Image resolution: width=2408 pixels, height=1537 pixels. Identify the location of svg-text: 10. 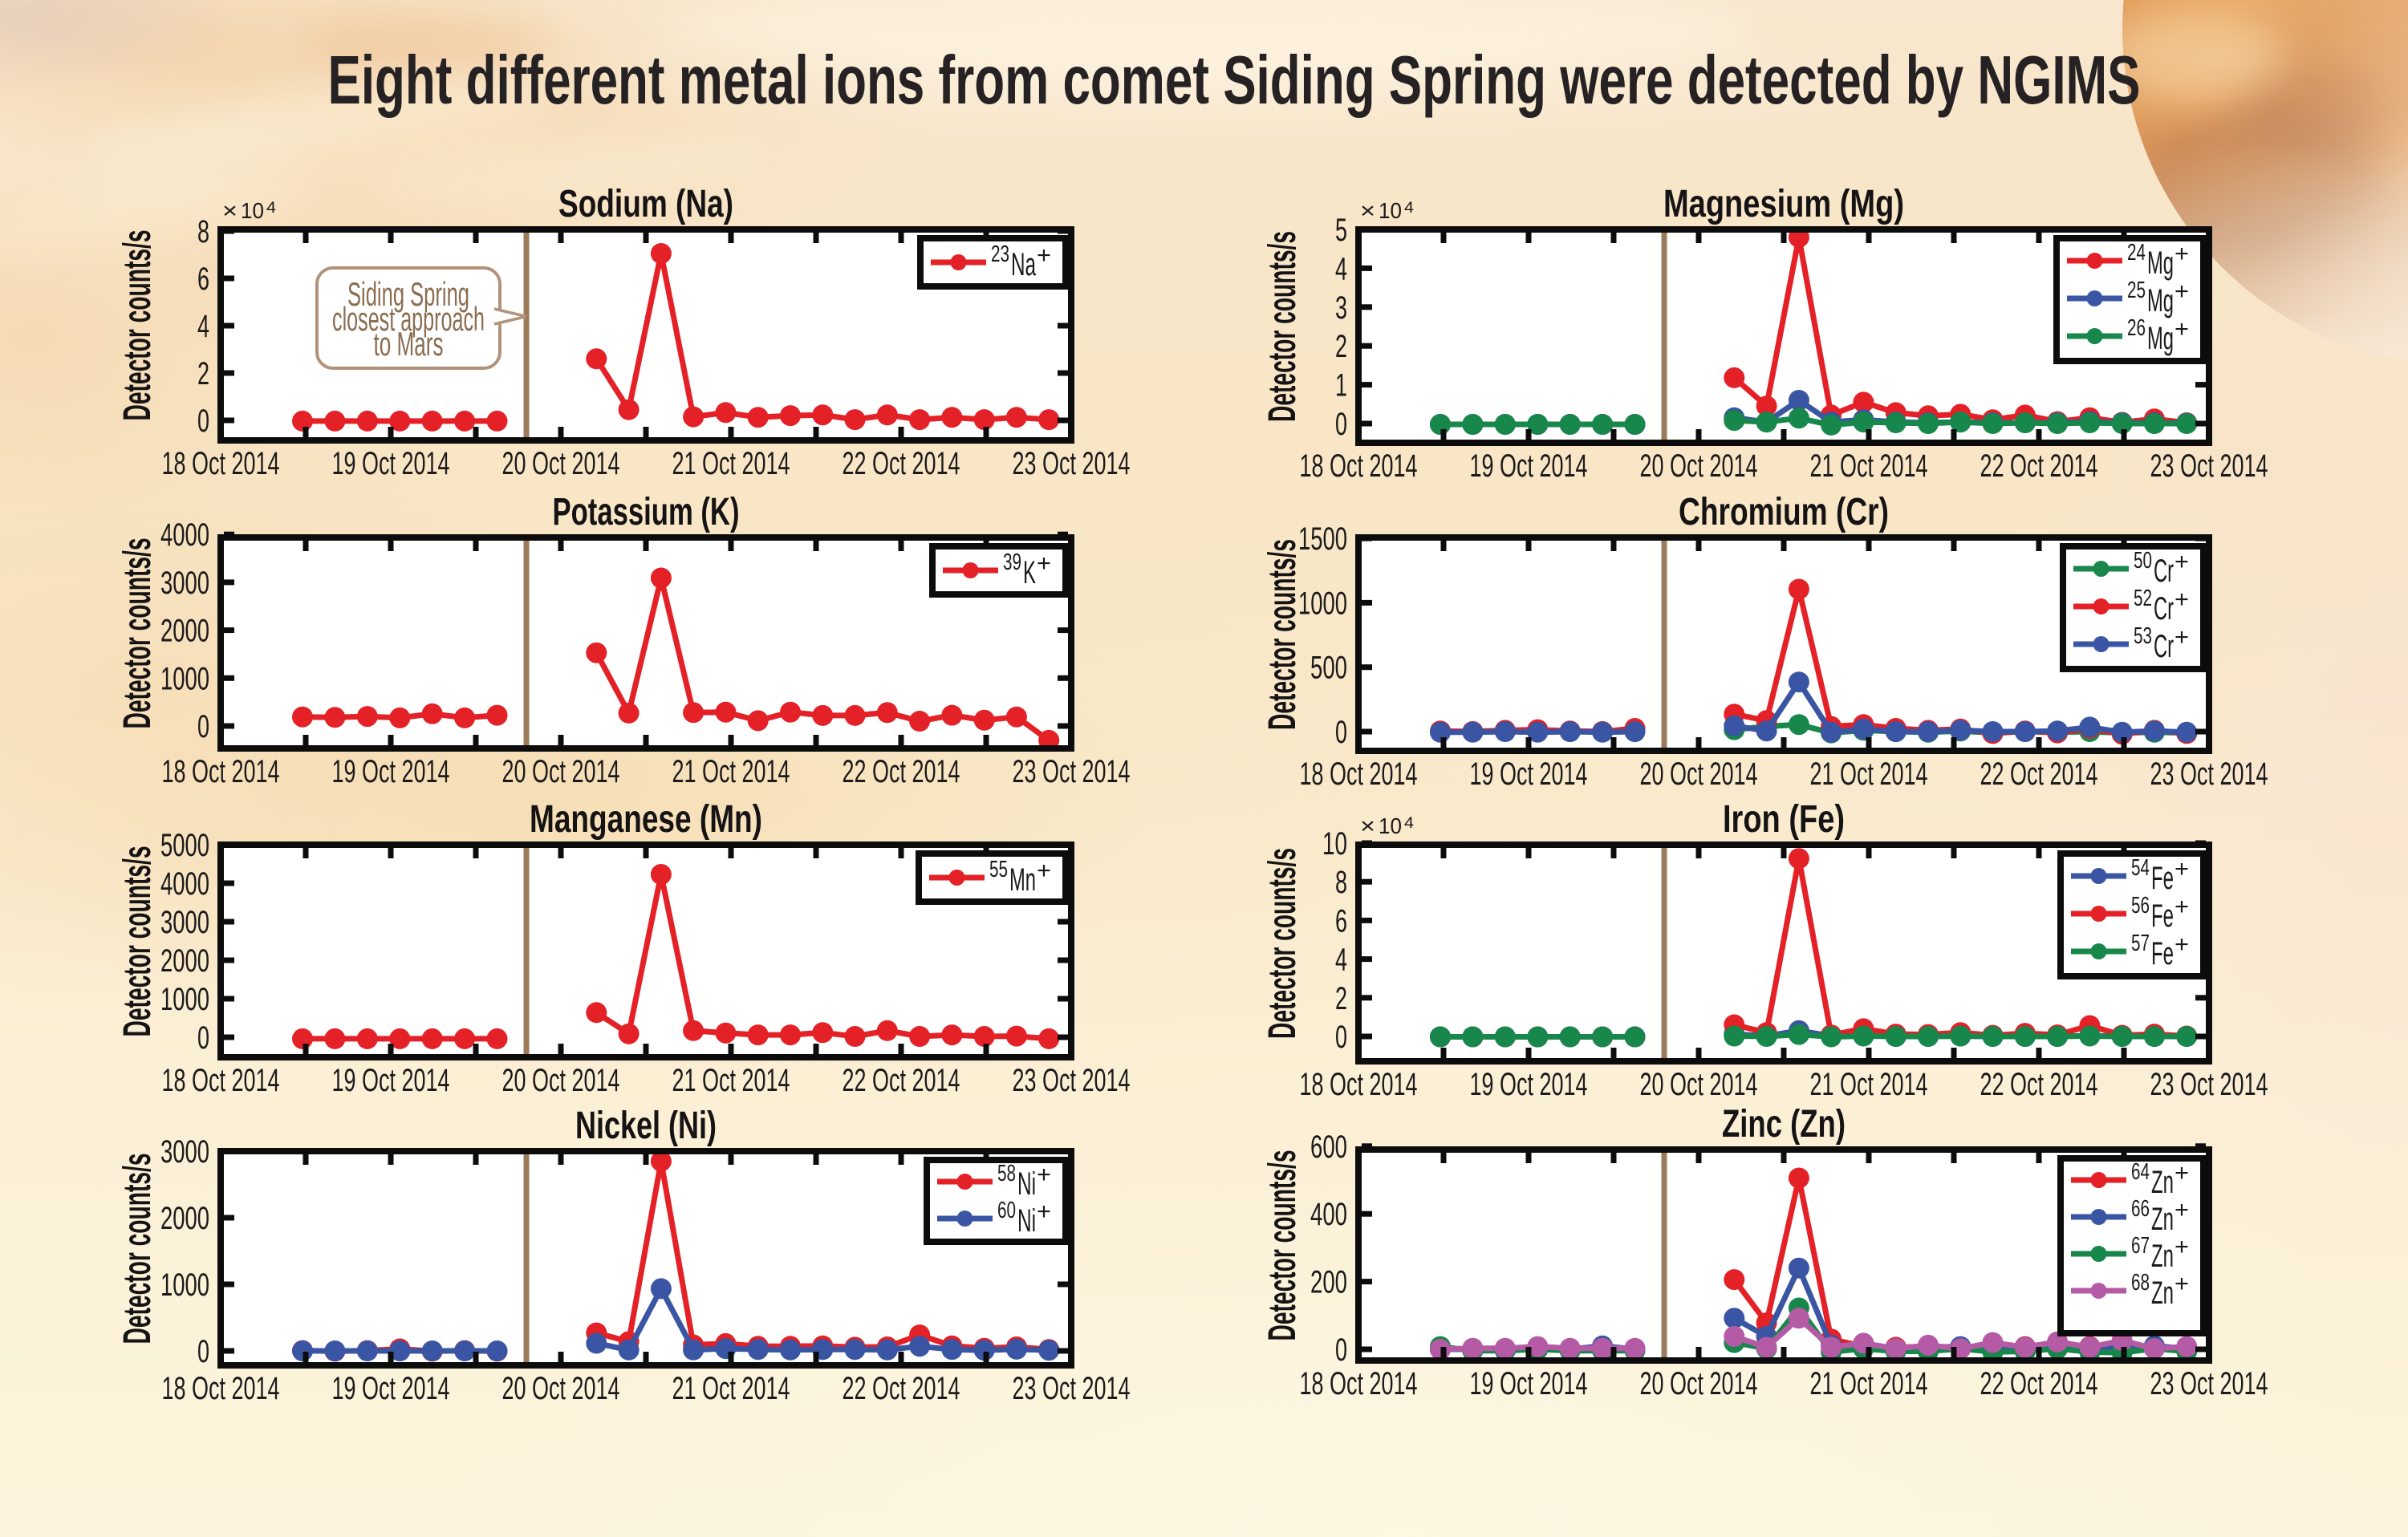
(1390, 825).